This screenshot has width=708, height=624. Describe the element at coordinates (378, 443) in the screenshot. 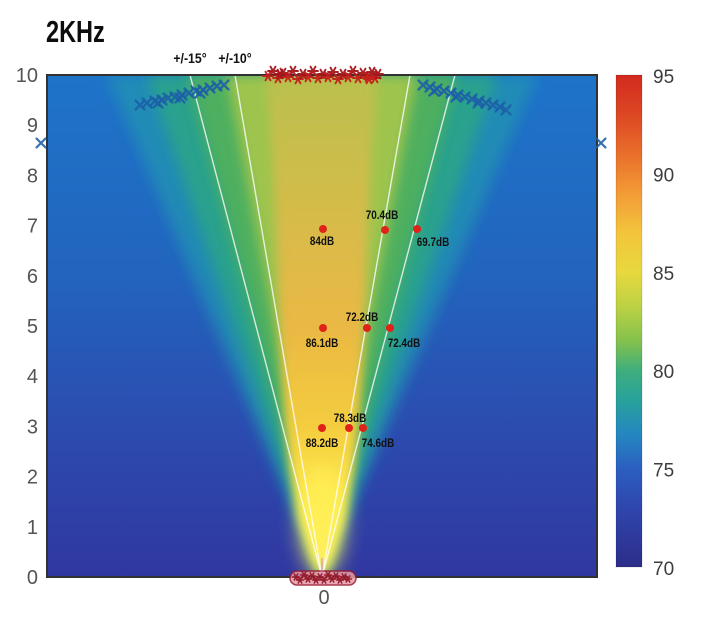

I see `spl-value-label: 74.6dB` at that location.